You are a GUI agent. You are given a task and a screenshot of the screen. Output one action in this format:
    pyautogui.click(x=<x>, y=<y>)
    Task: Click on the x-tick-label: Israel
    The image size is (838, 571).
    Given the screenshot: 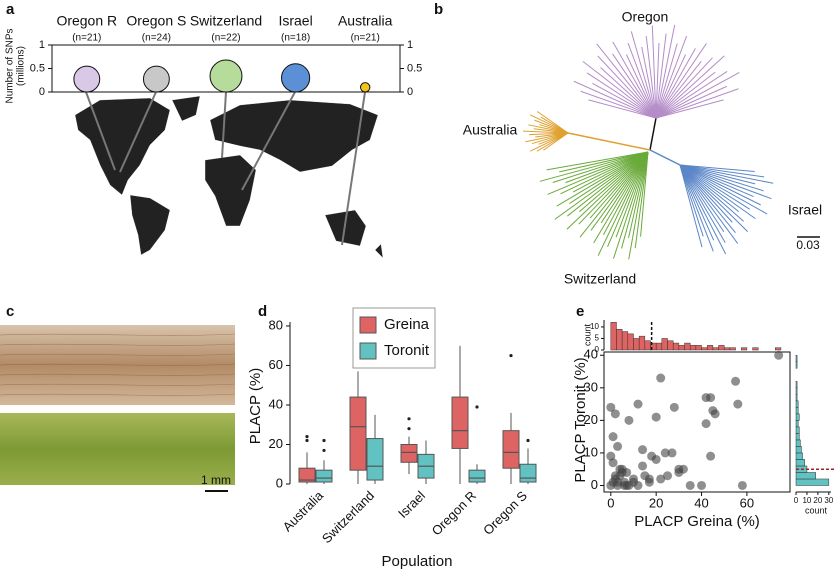 What is the action you would take?
    pyautogui.click(x=411, y=504)
    